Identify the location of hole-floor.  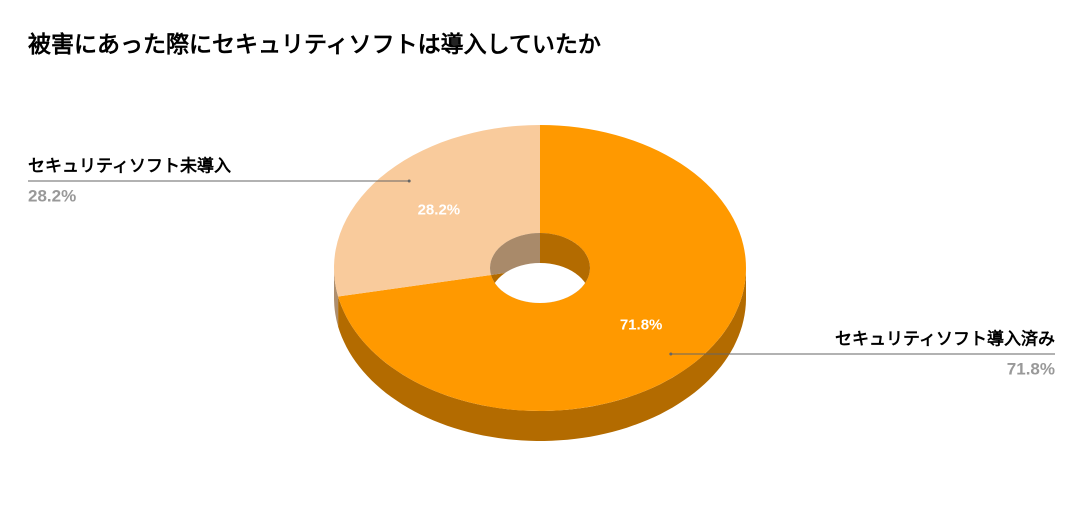
(540, 283).